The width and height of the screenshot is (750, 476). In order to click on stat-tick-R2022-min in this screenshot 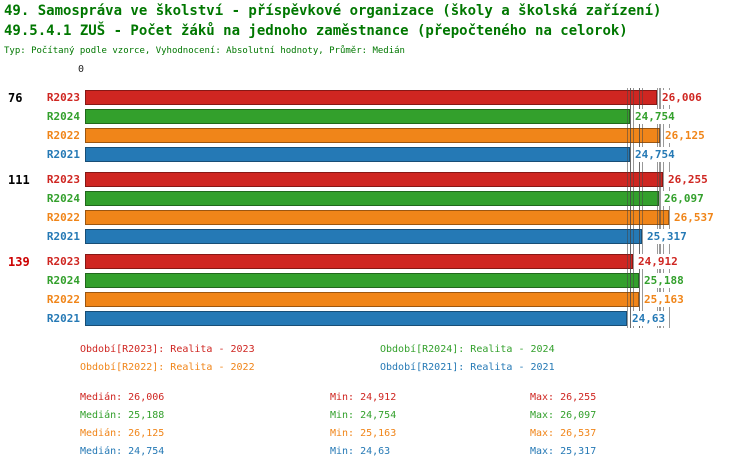, I will do `click(639, 208)`.